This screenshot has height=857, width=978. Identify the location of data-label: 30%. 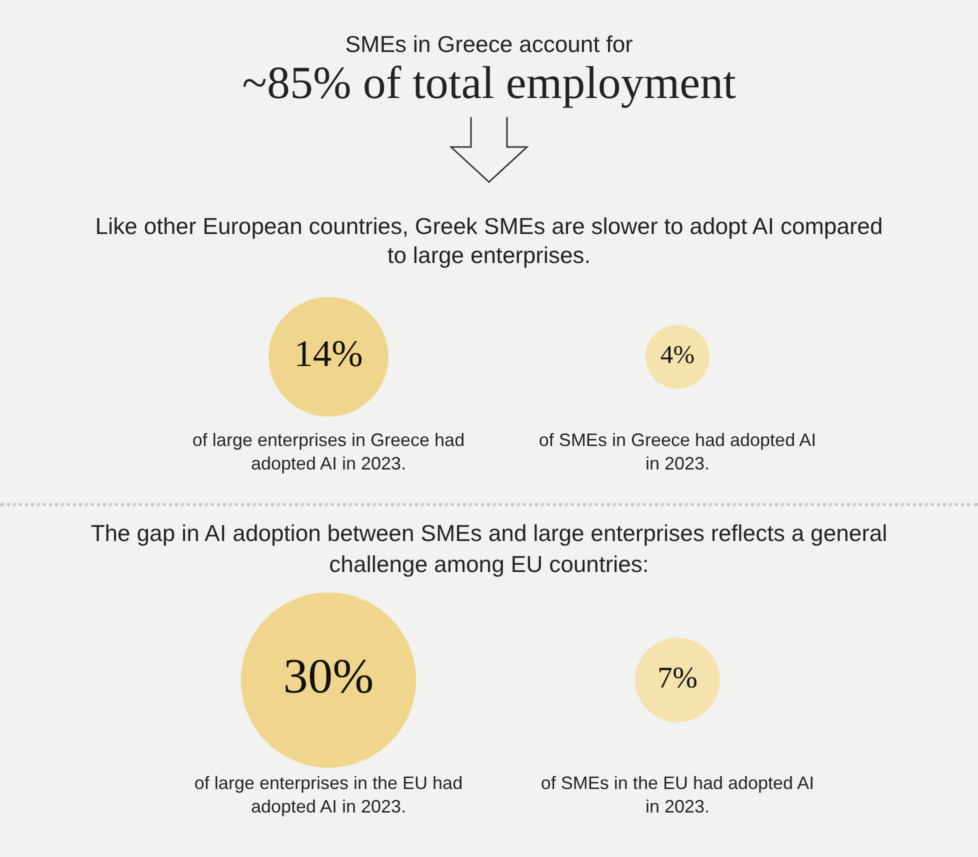
(328, 676).